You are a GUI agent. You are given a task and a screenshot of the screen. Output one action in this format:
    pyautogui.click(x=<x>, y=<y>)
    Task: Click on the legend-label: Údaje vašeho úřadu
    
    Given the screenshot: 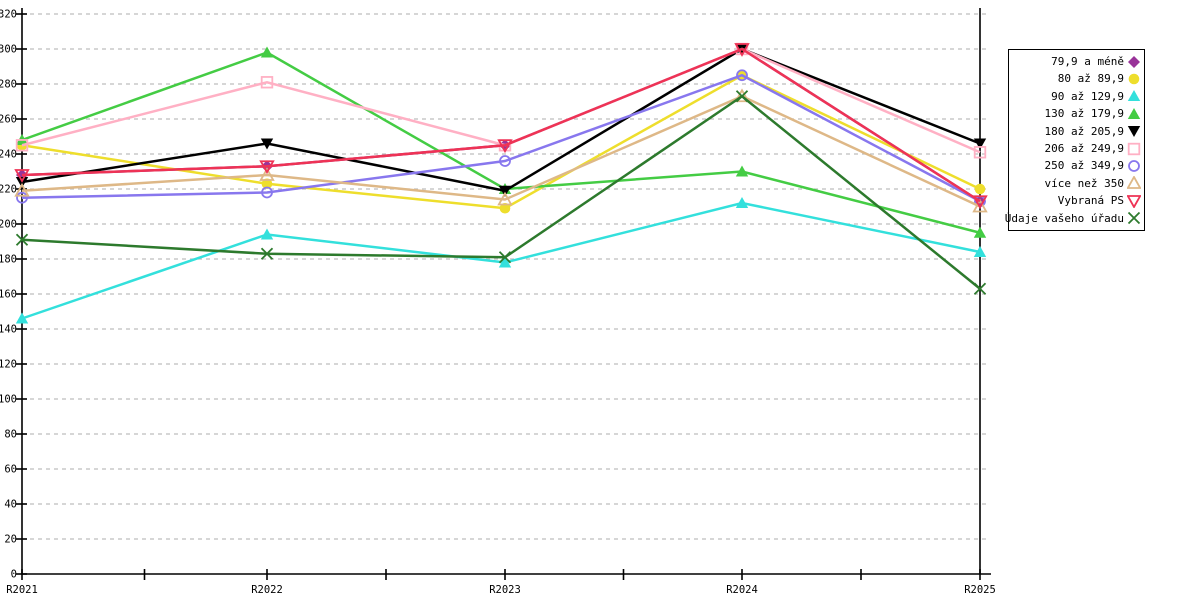 What is the action you would take?
    pyautogui.click(x=1064, y=218)
    